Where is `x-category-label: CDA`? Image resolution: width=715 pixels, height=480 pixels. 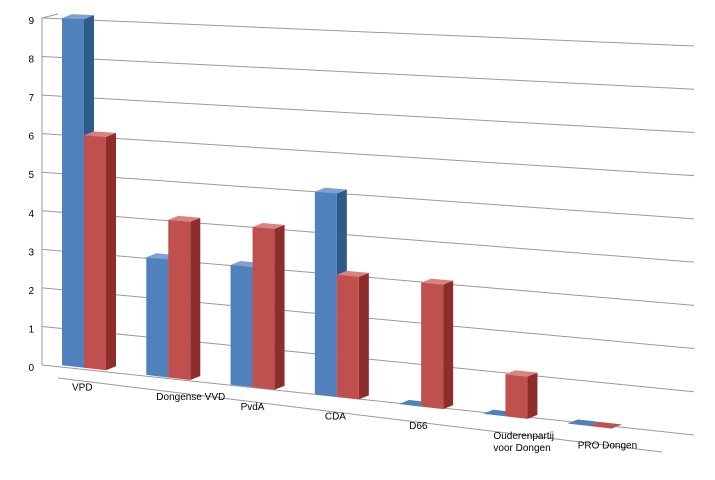
x-category-label: CDA is located at coordinates (335, 416).